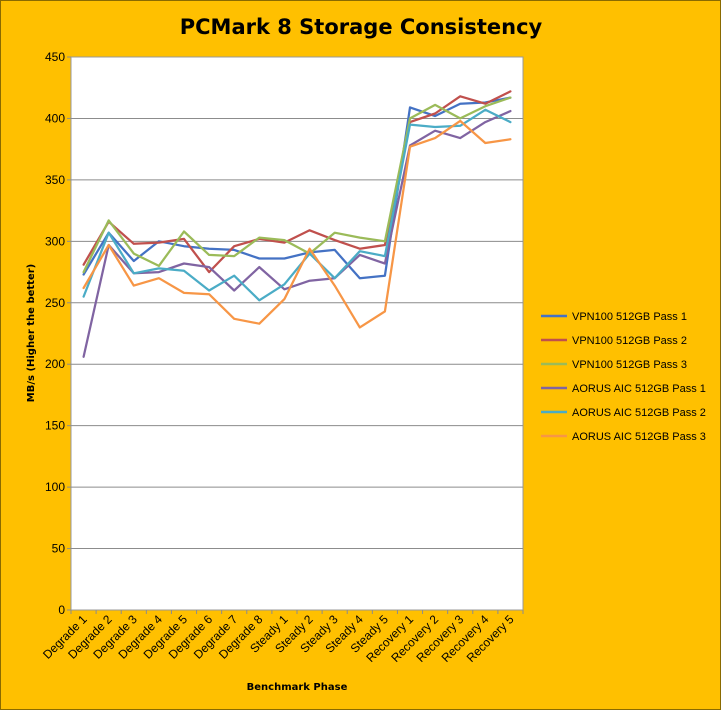 The height and width of the screenshot is (710, 721). What do you see at coordinates (629, 341) in the screenshot?
I see `legend-label: VPN100 512GB Pass 2` at bounding box center [629, 341].